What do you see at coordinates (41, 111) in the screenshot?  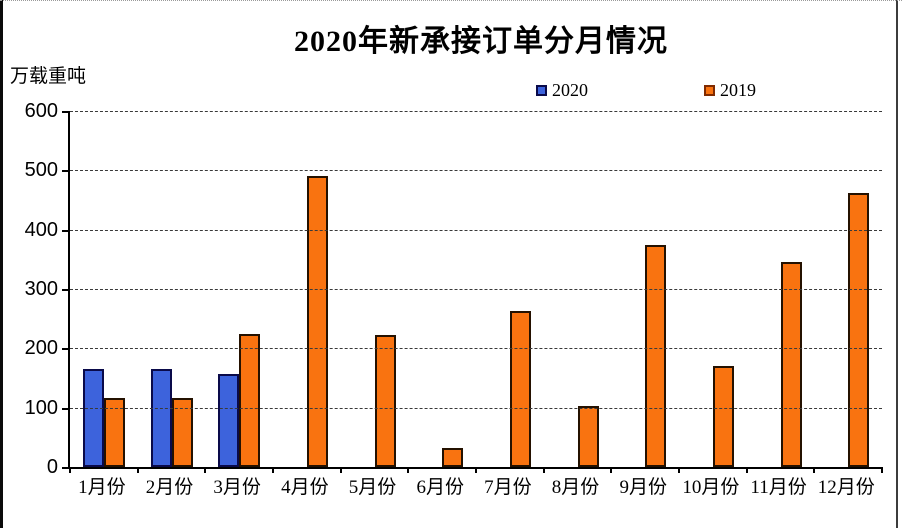 I see `y-axis-tick-label-600: 600` at bounding box center [41, 111].